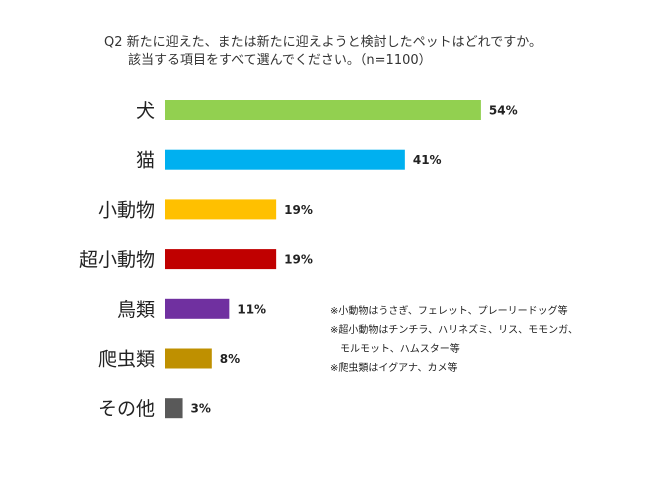 The width and height of the screenshot is (666, 500). Describe the element at coordinates (280, 60) in the screenshot. I see `title-line-2: 該当する項目をすべて選んでください。（n=1100）` at that location.